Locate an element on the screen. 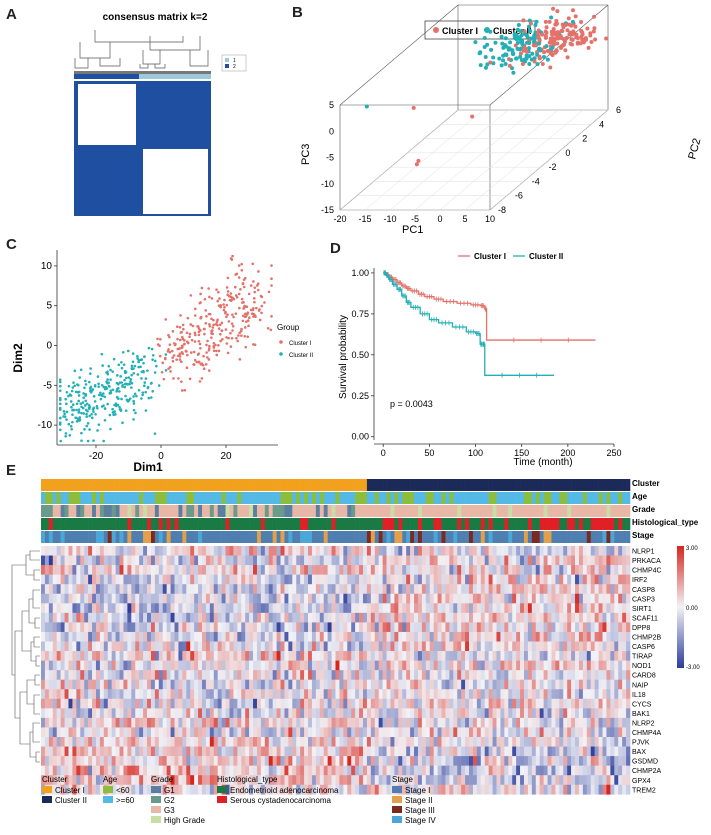 The height and width of the screenshot is (835, 711). survival-ytick: 0.50 is located at coordinates (360, 355).